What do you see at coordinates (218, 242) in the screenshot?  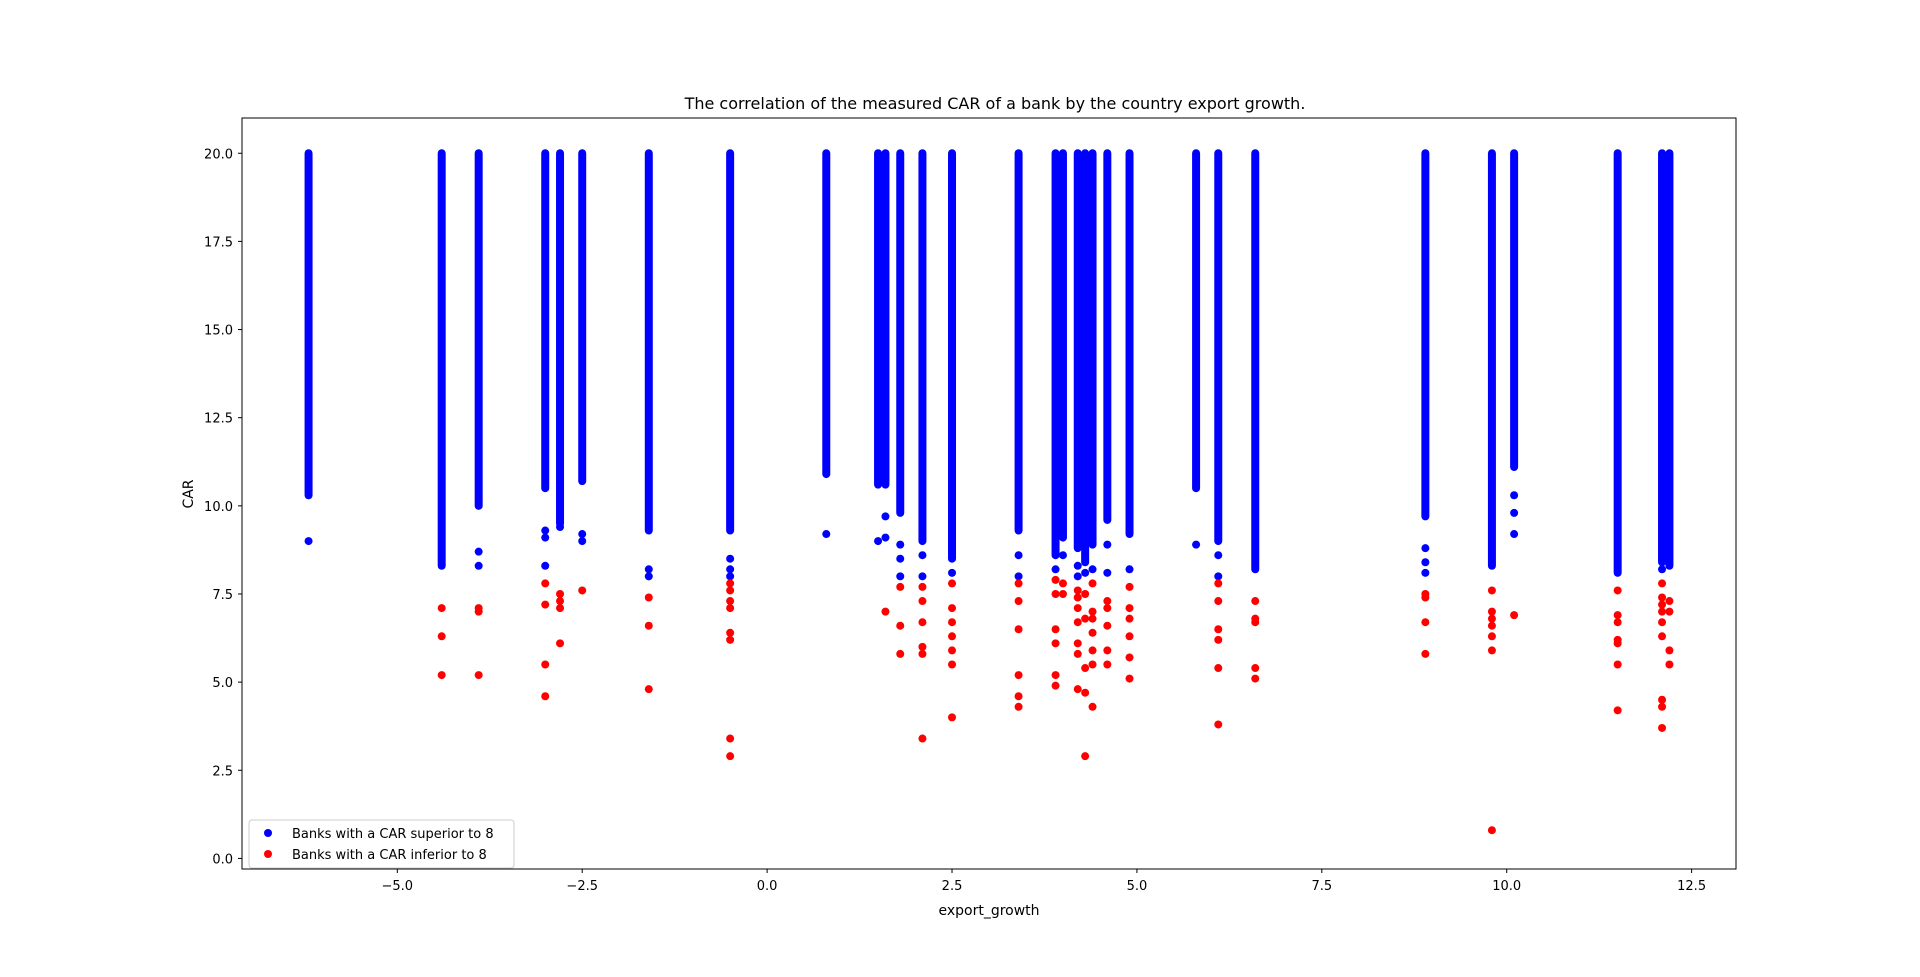 I see `y-tick-label: 17.5` at bounding box center [218, 242].